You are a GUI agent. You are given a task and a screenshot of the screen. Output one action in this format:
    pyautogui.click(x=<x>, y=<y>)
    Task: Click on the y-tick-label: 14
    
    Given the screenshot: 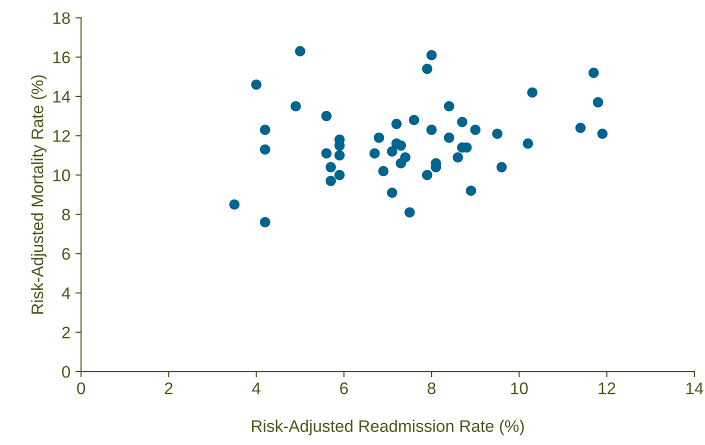 What is the action you would take?
    pyautogui.click(x=61, y=96)
    